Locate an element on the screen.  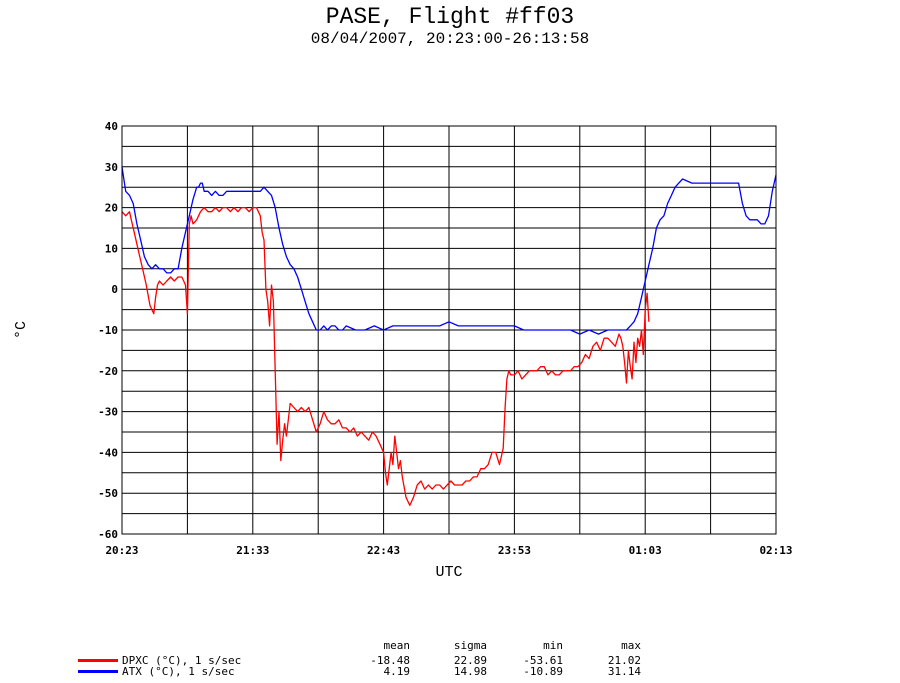
x-tick-label: 02:13 is located at coordinates (775, 550).